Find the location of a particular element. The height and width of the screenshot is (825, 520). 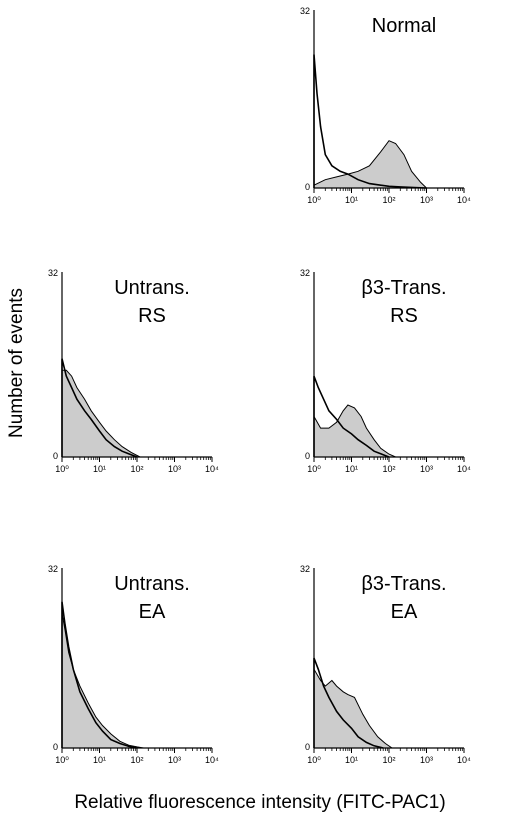

histogram-panel: 10⁰ 10¹ 10² 10³ 10⁴ 32 0 Normal is located at coordinates (385, 105).